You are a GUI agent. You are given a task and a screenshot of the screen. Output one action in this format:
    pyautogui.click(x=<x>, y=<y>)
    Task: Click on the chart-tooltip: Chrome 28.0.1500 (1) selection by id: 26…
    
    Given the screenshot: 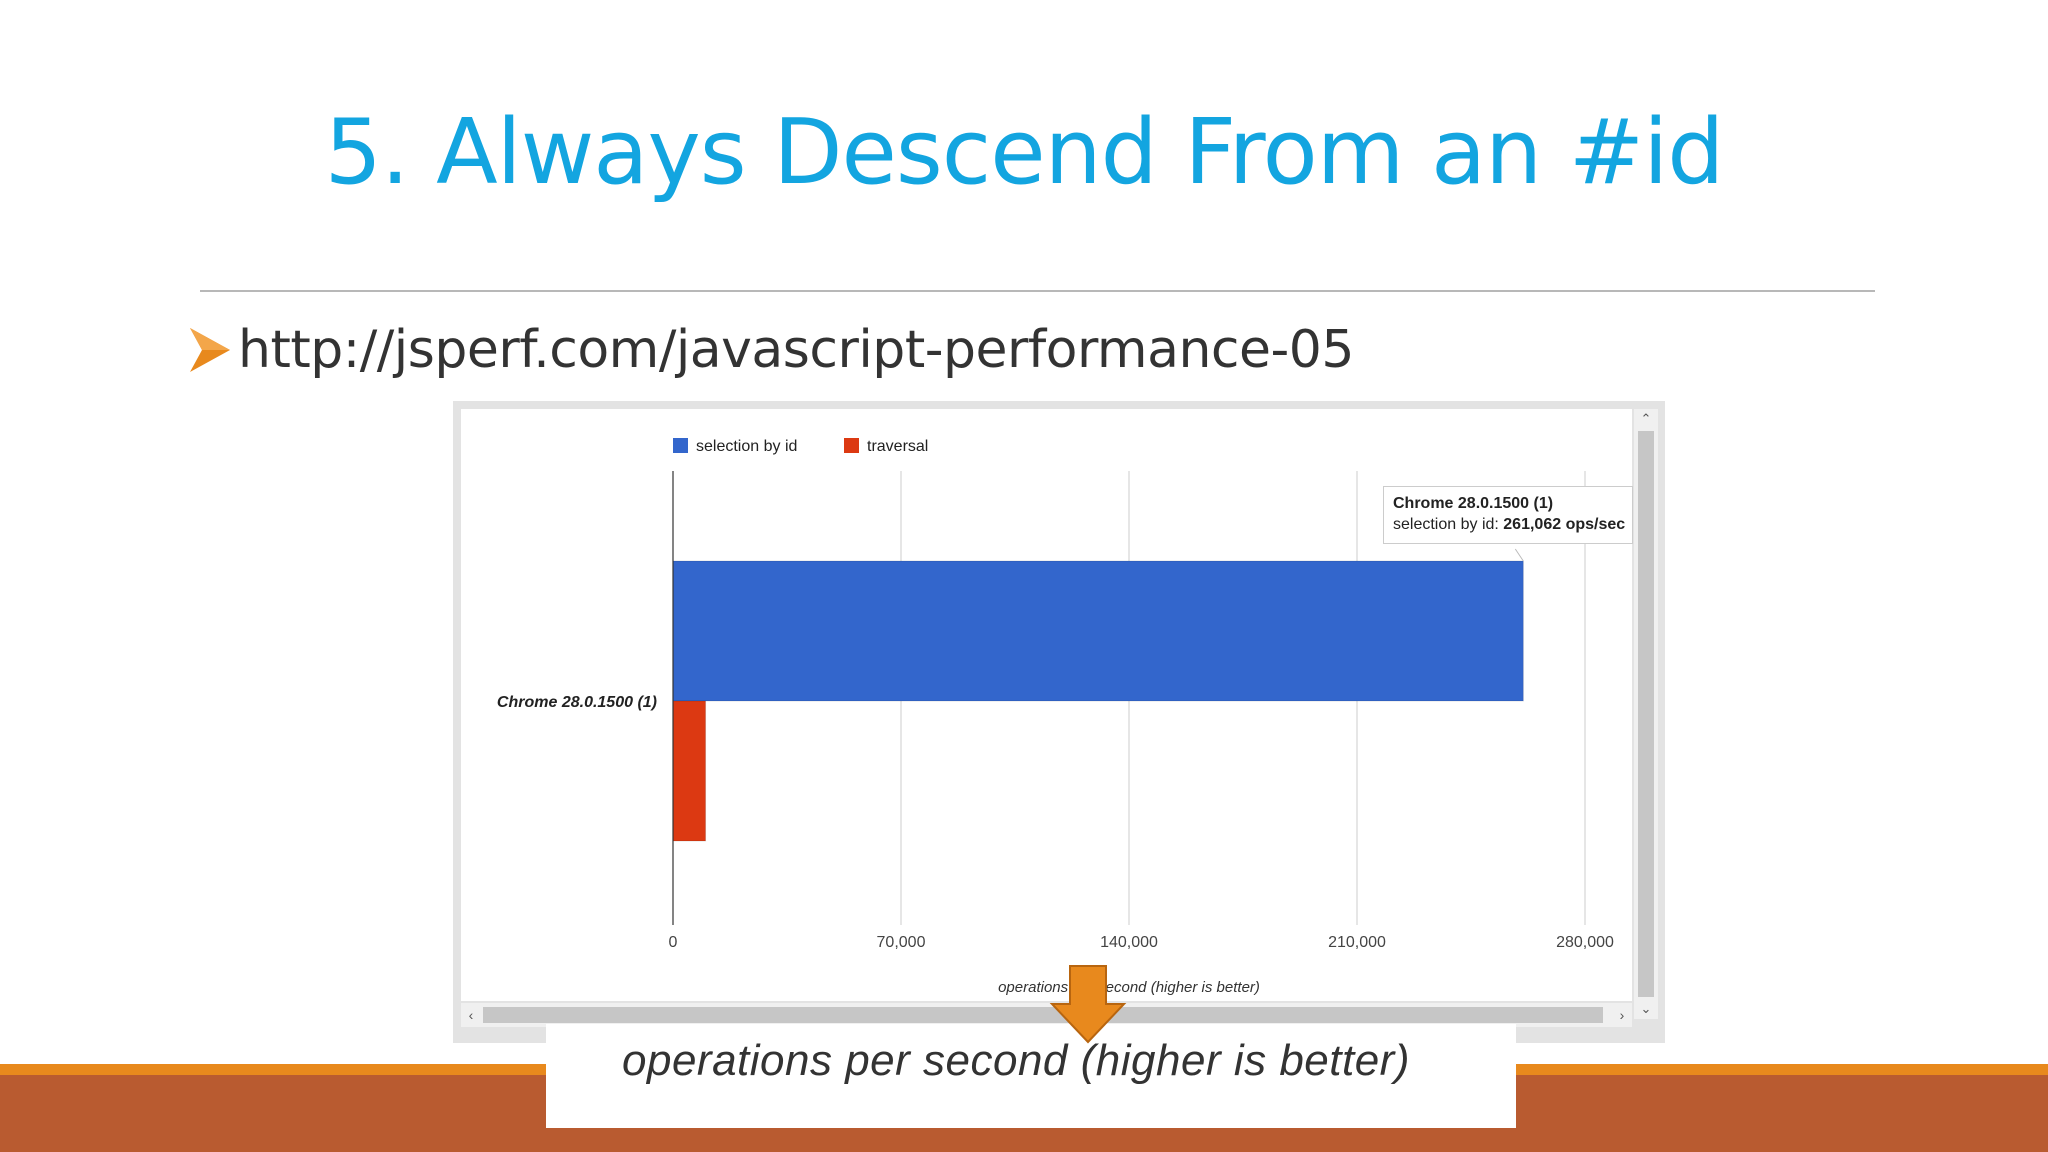 What is the action you would take?
    pyautogui.click(x=1508, y=515)
    